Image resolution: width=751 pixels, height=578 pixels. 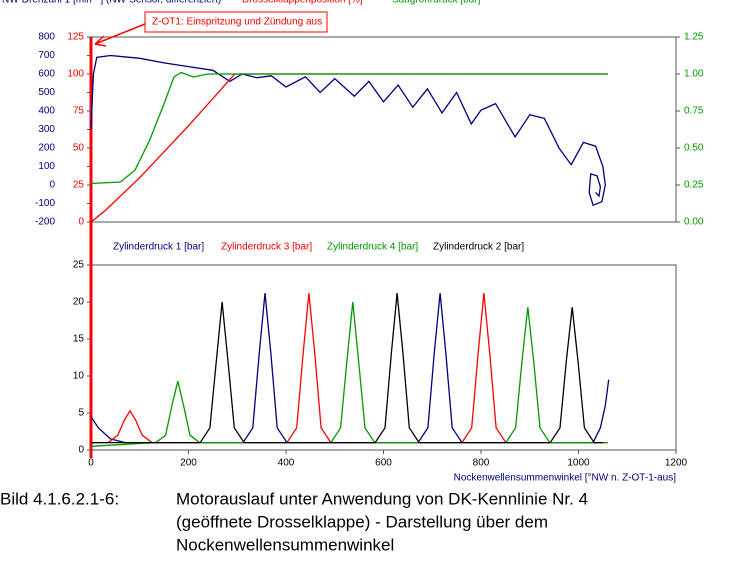 I want to click on y-tick-label: 0.50, so click(x=694, y=148).